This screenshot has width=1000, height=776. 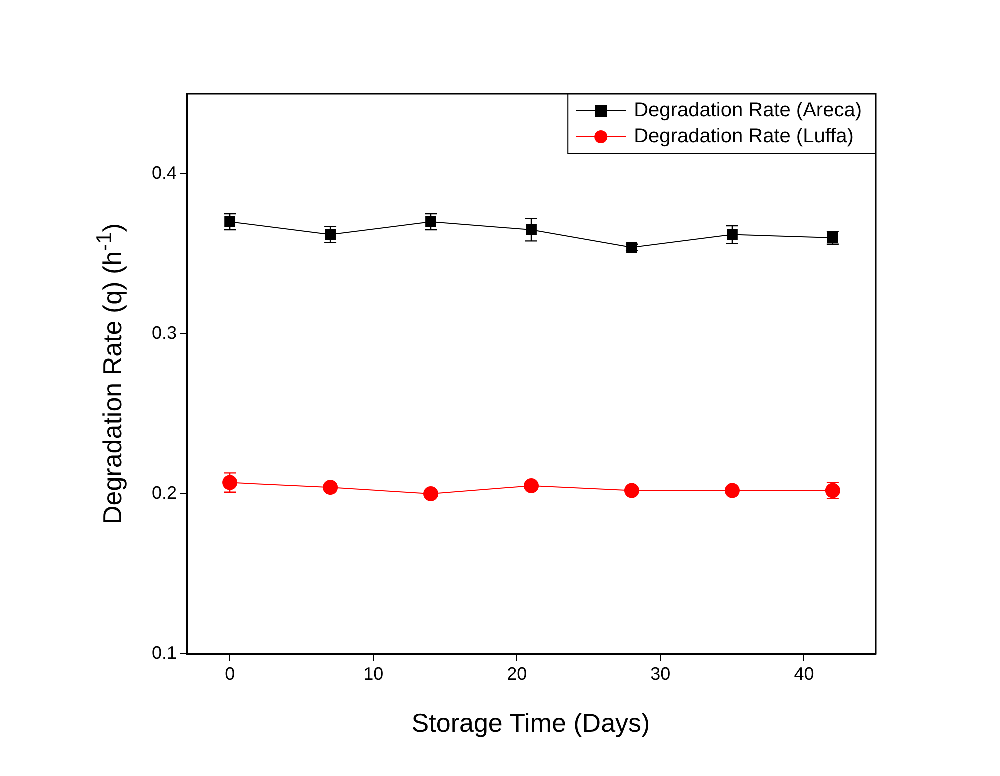 What do you see at coordinates (164, 492) in the screenshot?
I see `y-tick-label: 0.2` at bounding box center [164, 492].